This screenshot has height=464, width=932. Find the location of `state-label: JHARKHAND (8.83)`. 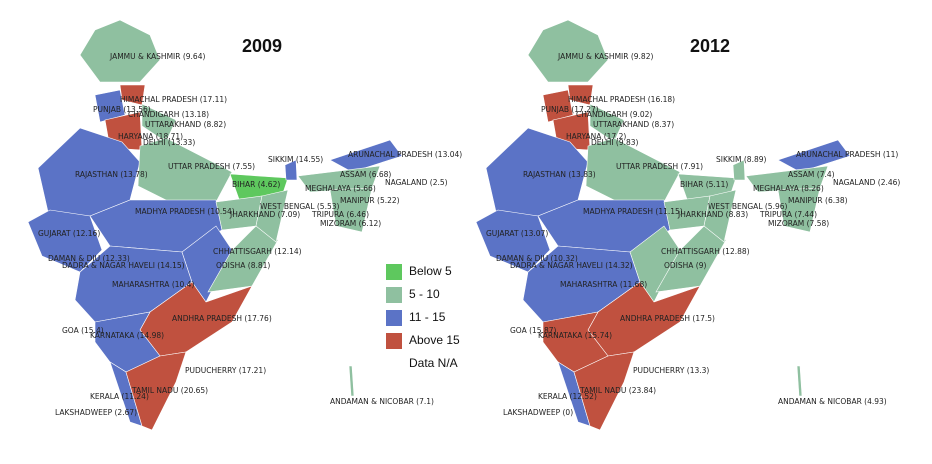

state-label: JHARKHAND (8.83) is located at coordinates (712, 214).